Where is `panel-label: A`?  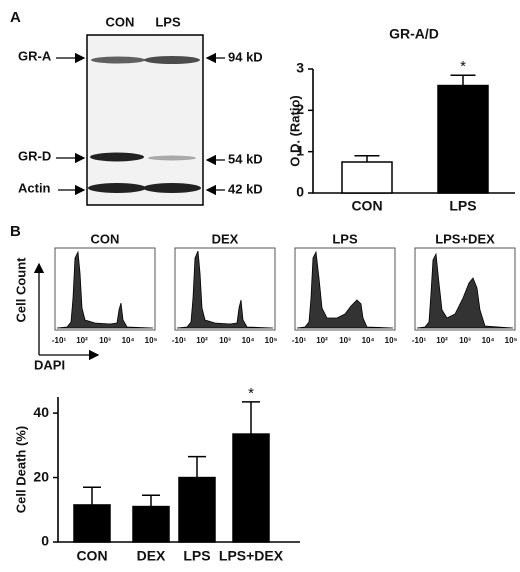
panel-label: A is located at coordinates (15, 17).